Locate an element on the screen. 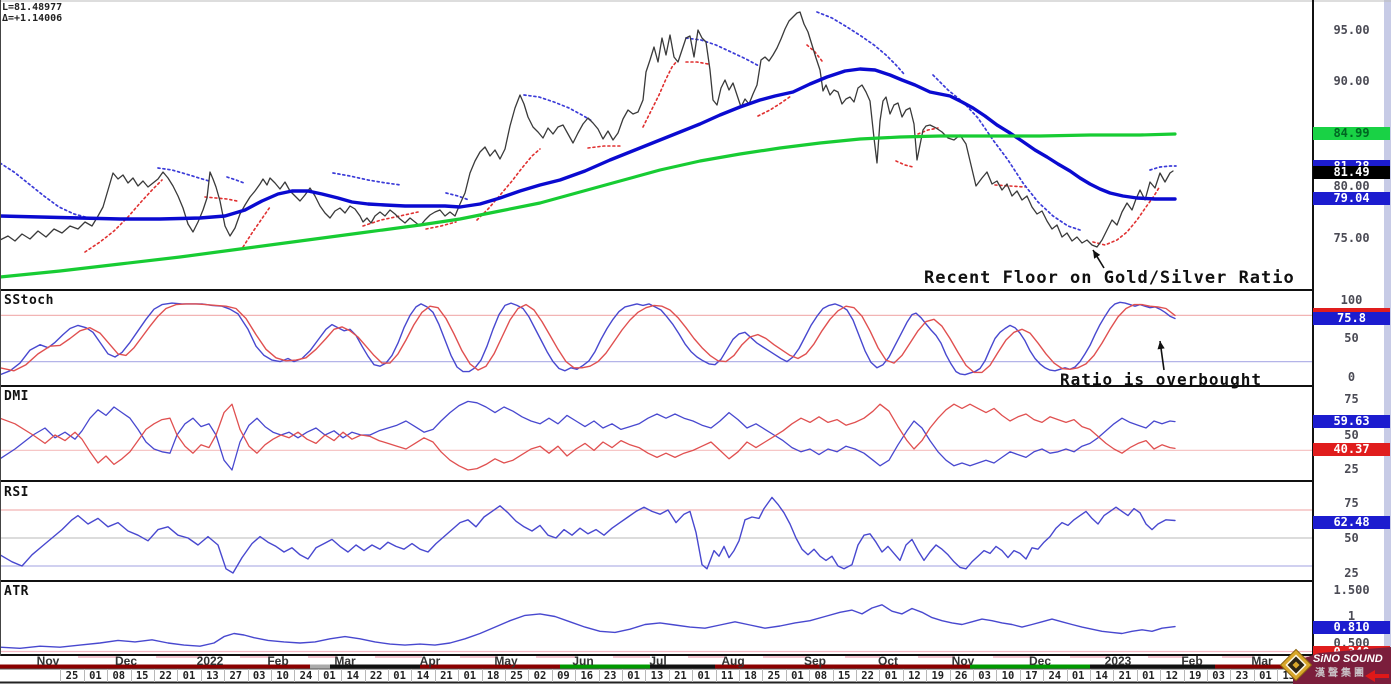 The width and height of the screenshot is (1391, 684). panel-label-atr: ATR is located at coordinates (16, 591).